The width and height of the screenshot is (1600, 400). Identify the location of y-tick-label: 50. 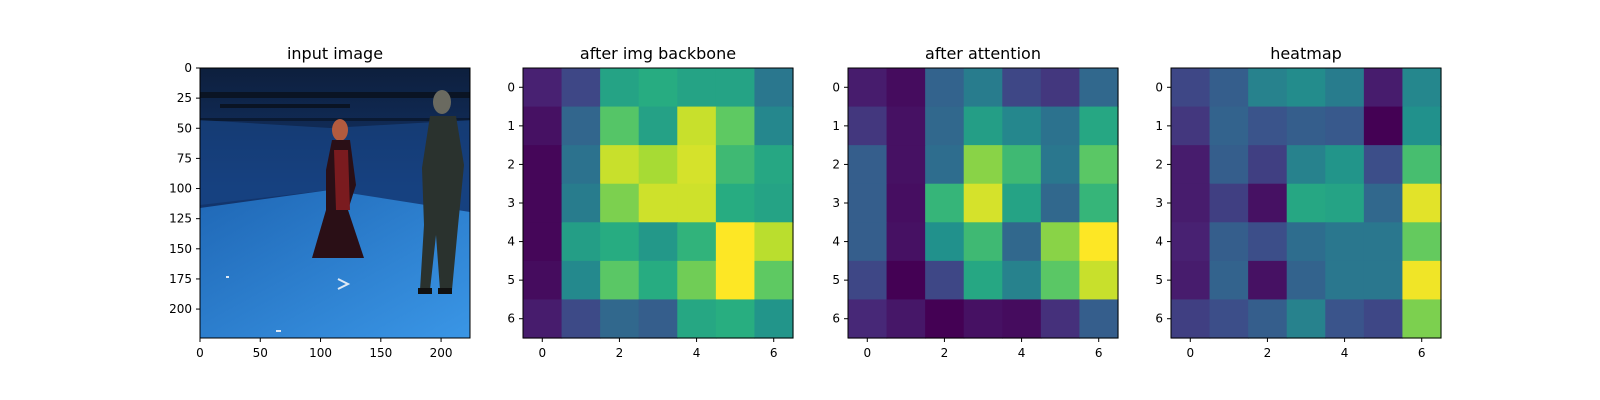
(184, 128).